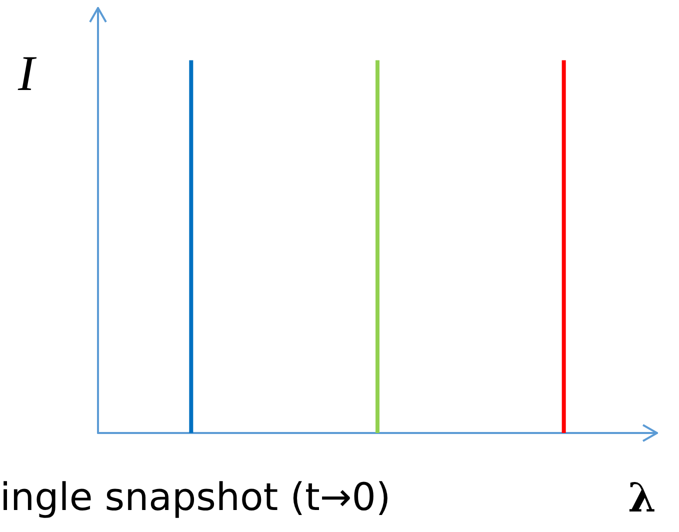 This screenshot has height=532, width=679. Describe the element at coordinates (195, 497) in the screenshot. I see `text: ingle snapshot (t→0)` at that location.